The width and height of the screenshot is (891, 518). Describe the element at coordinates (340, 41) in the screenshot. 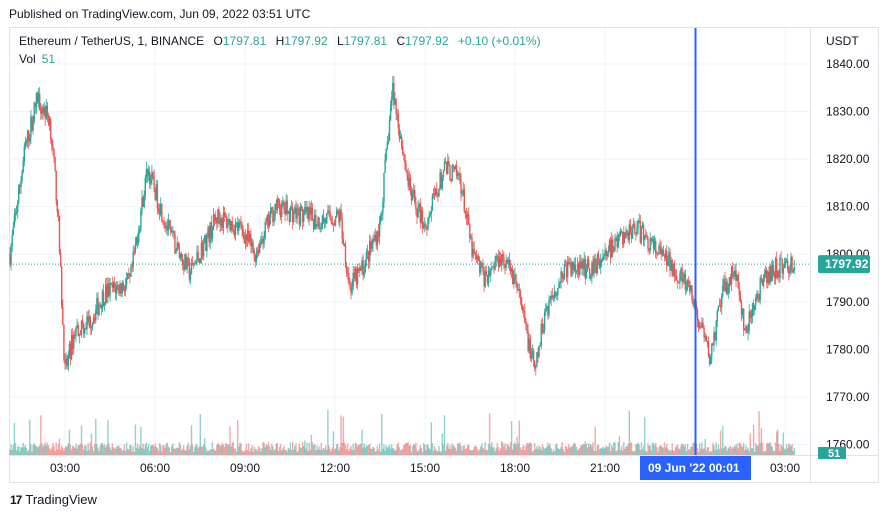

I see `low-label: L` at that location.